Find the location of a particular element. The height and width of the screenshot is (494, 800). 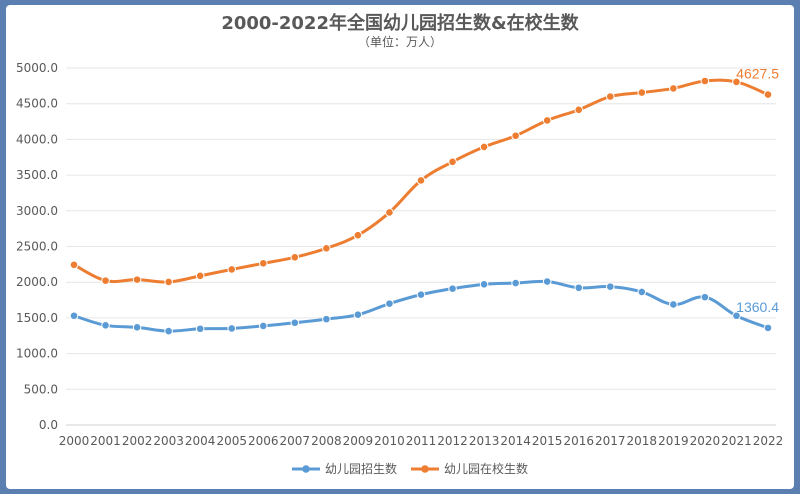

y-tick-label: 0.0 is located at coordinates (48, 425).